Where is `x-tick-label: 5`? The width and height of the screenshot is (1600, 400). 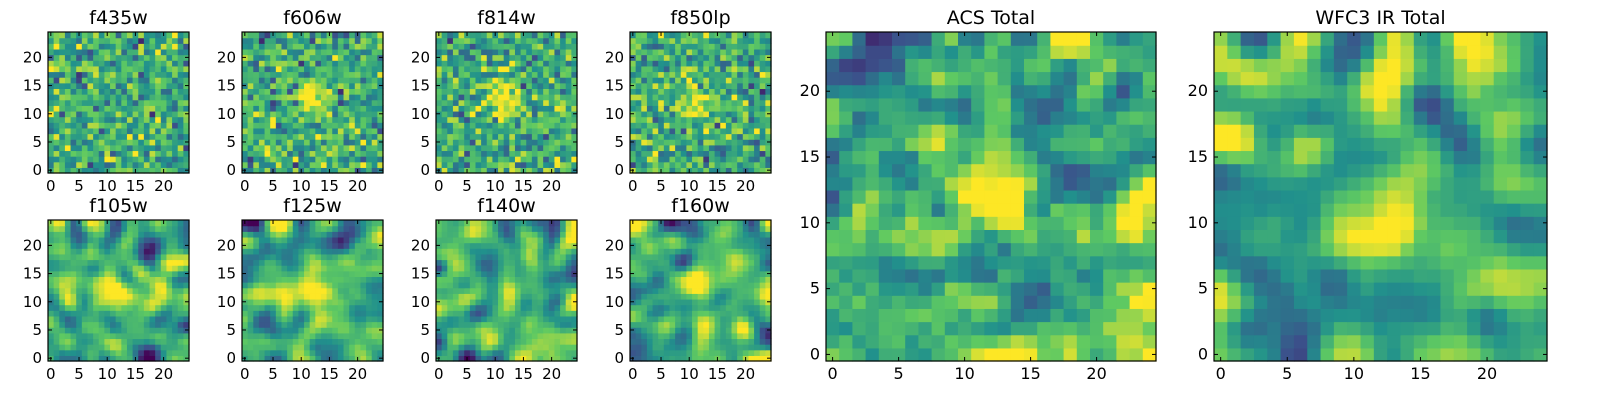
x-tick-label: 5 is located at coordinates (273, 186).